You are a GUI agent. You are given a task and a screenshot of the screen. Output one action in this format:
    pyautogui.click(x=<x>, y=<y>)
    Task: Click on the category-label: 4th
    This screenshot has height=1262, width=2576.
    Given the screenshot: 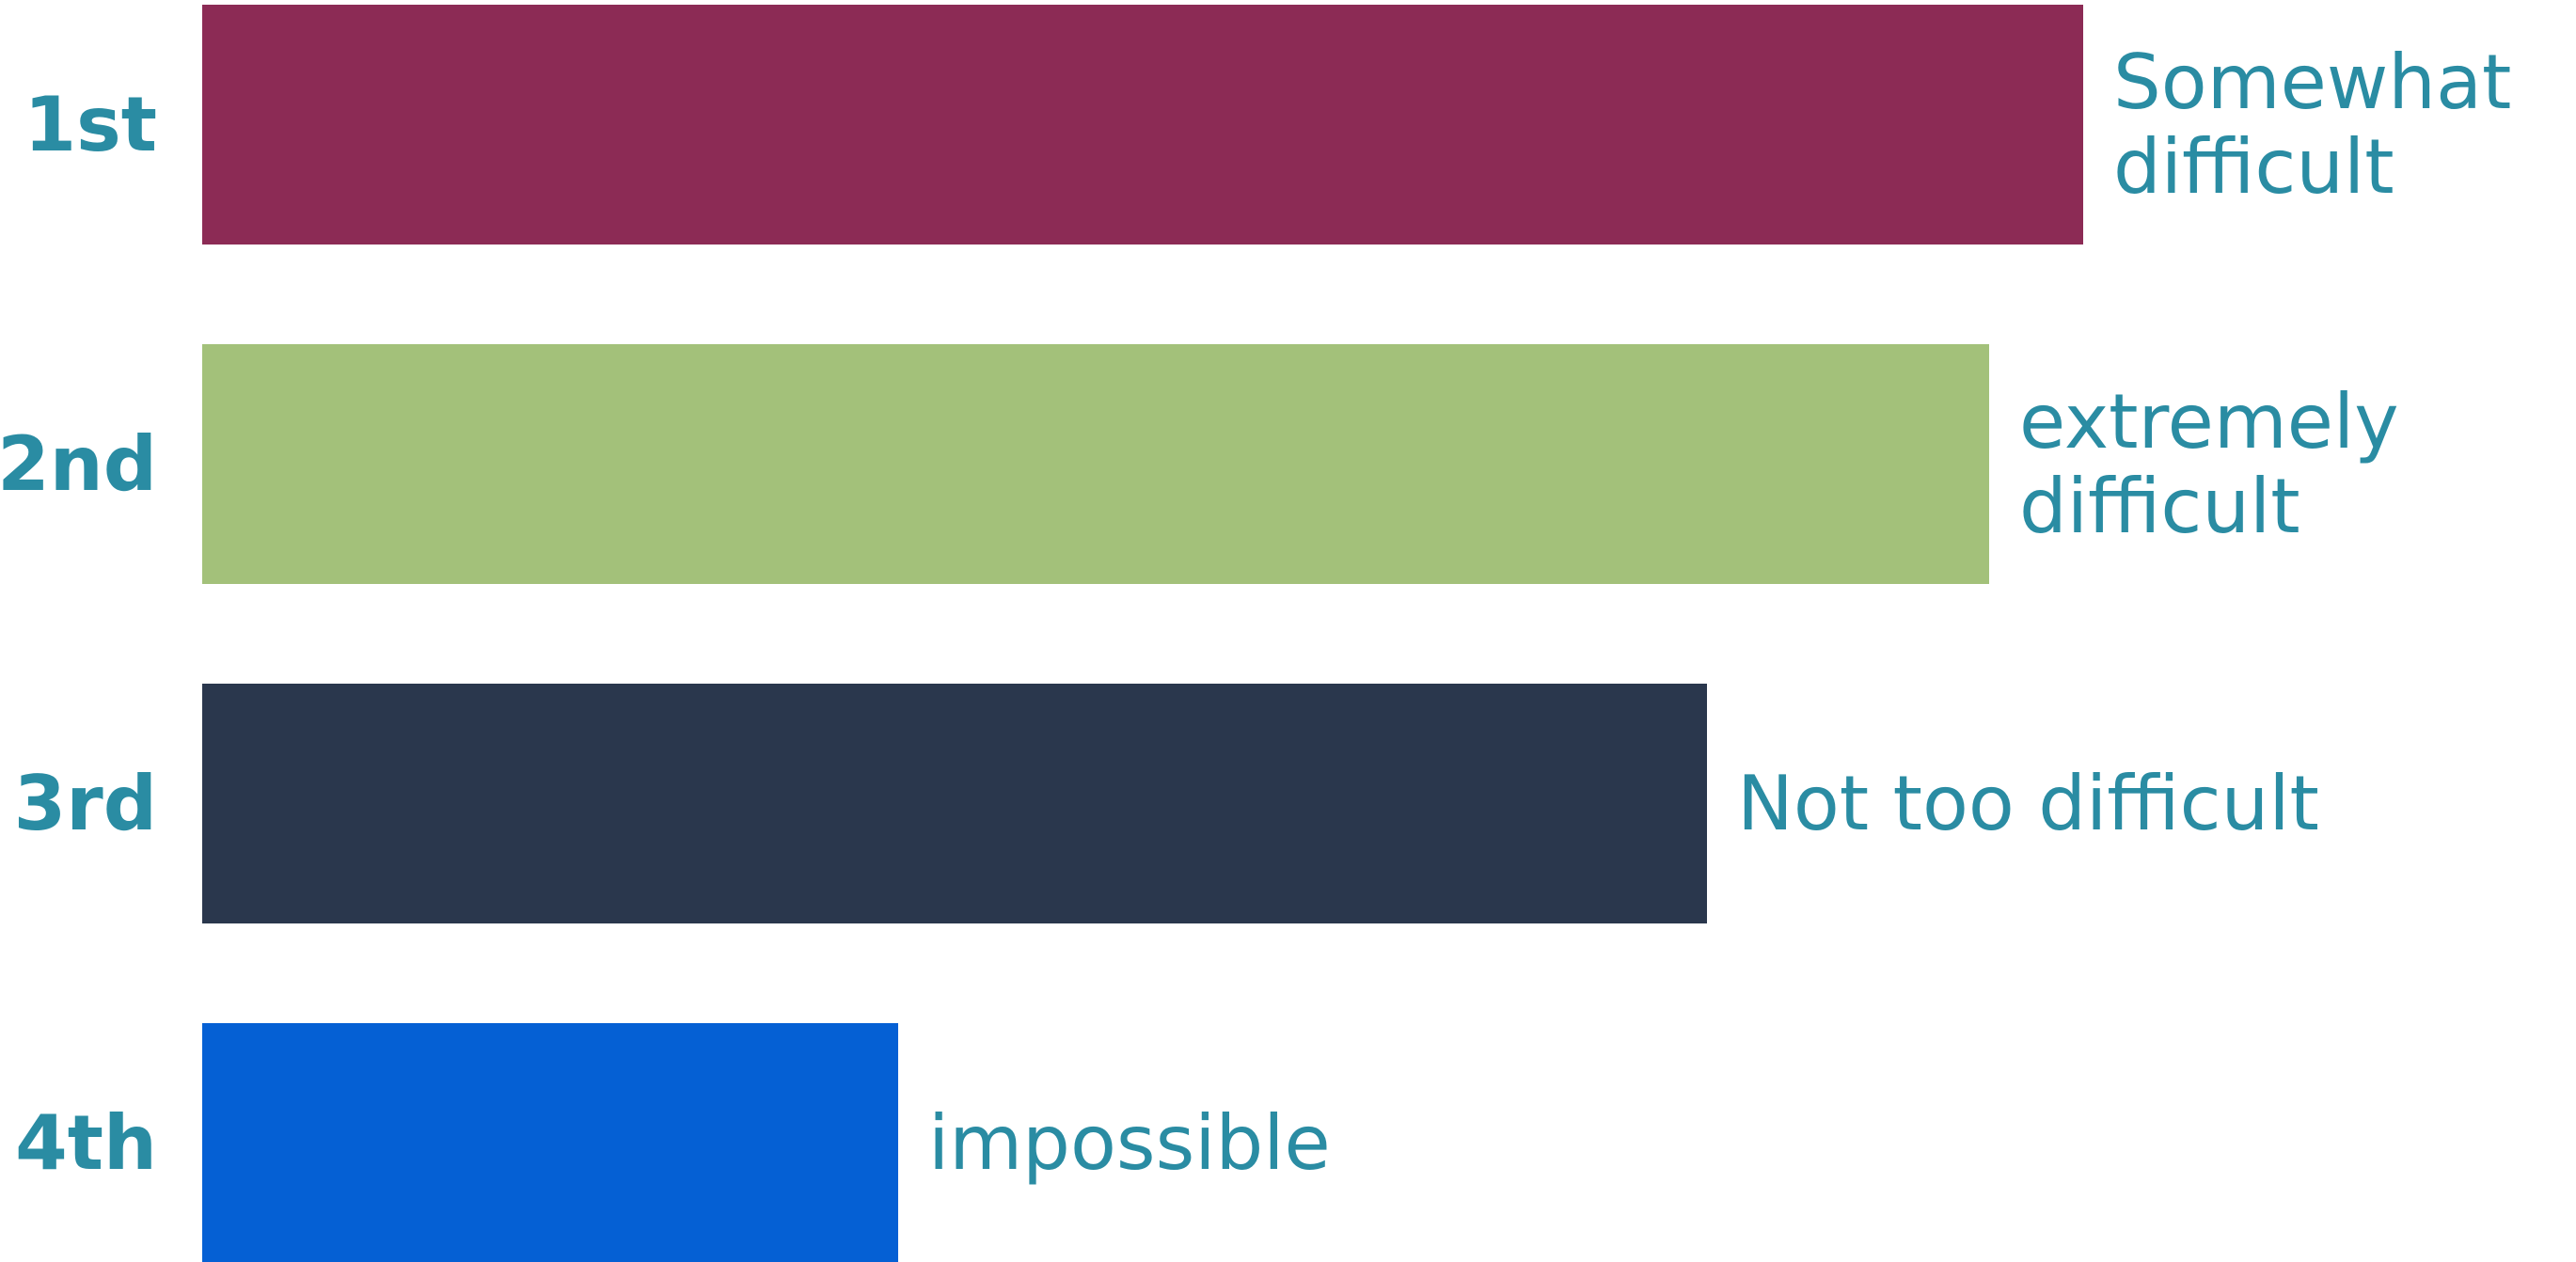 What is the action you would take?
    pyautogui.click(x=86, y=1143)
    